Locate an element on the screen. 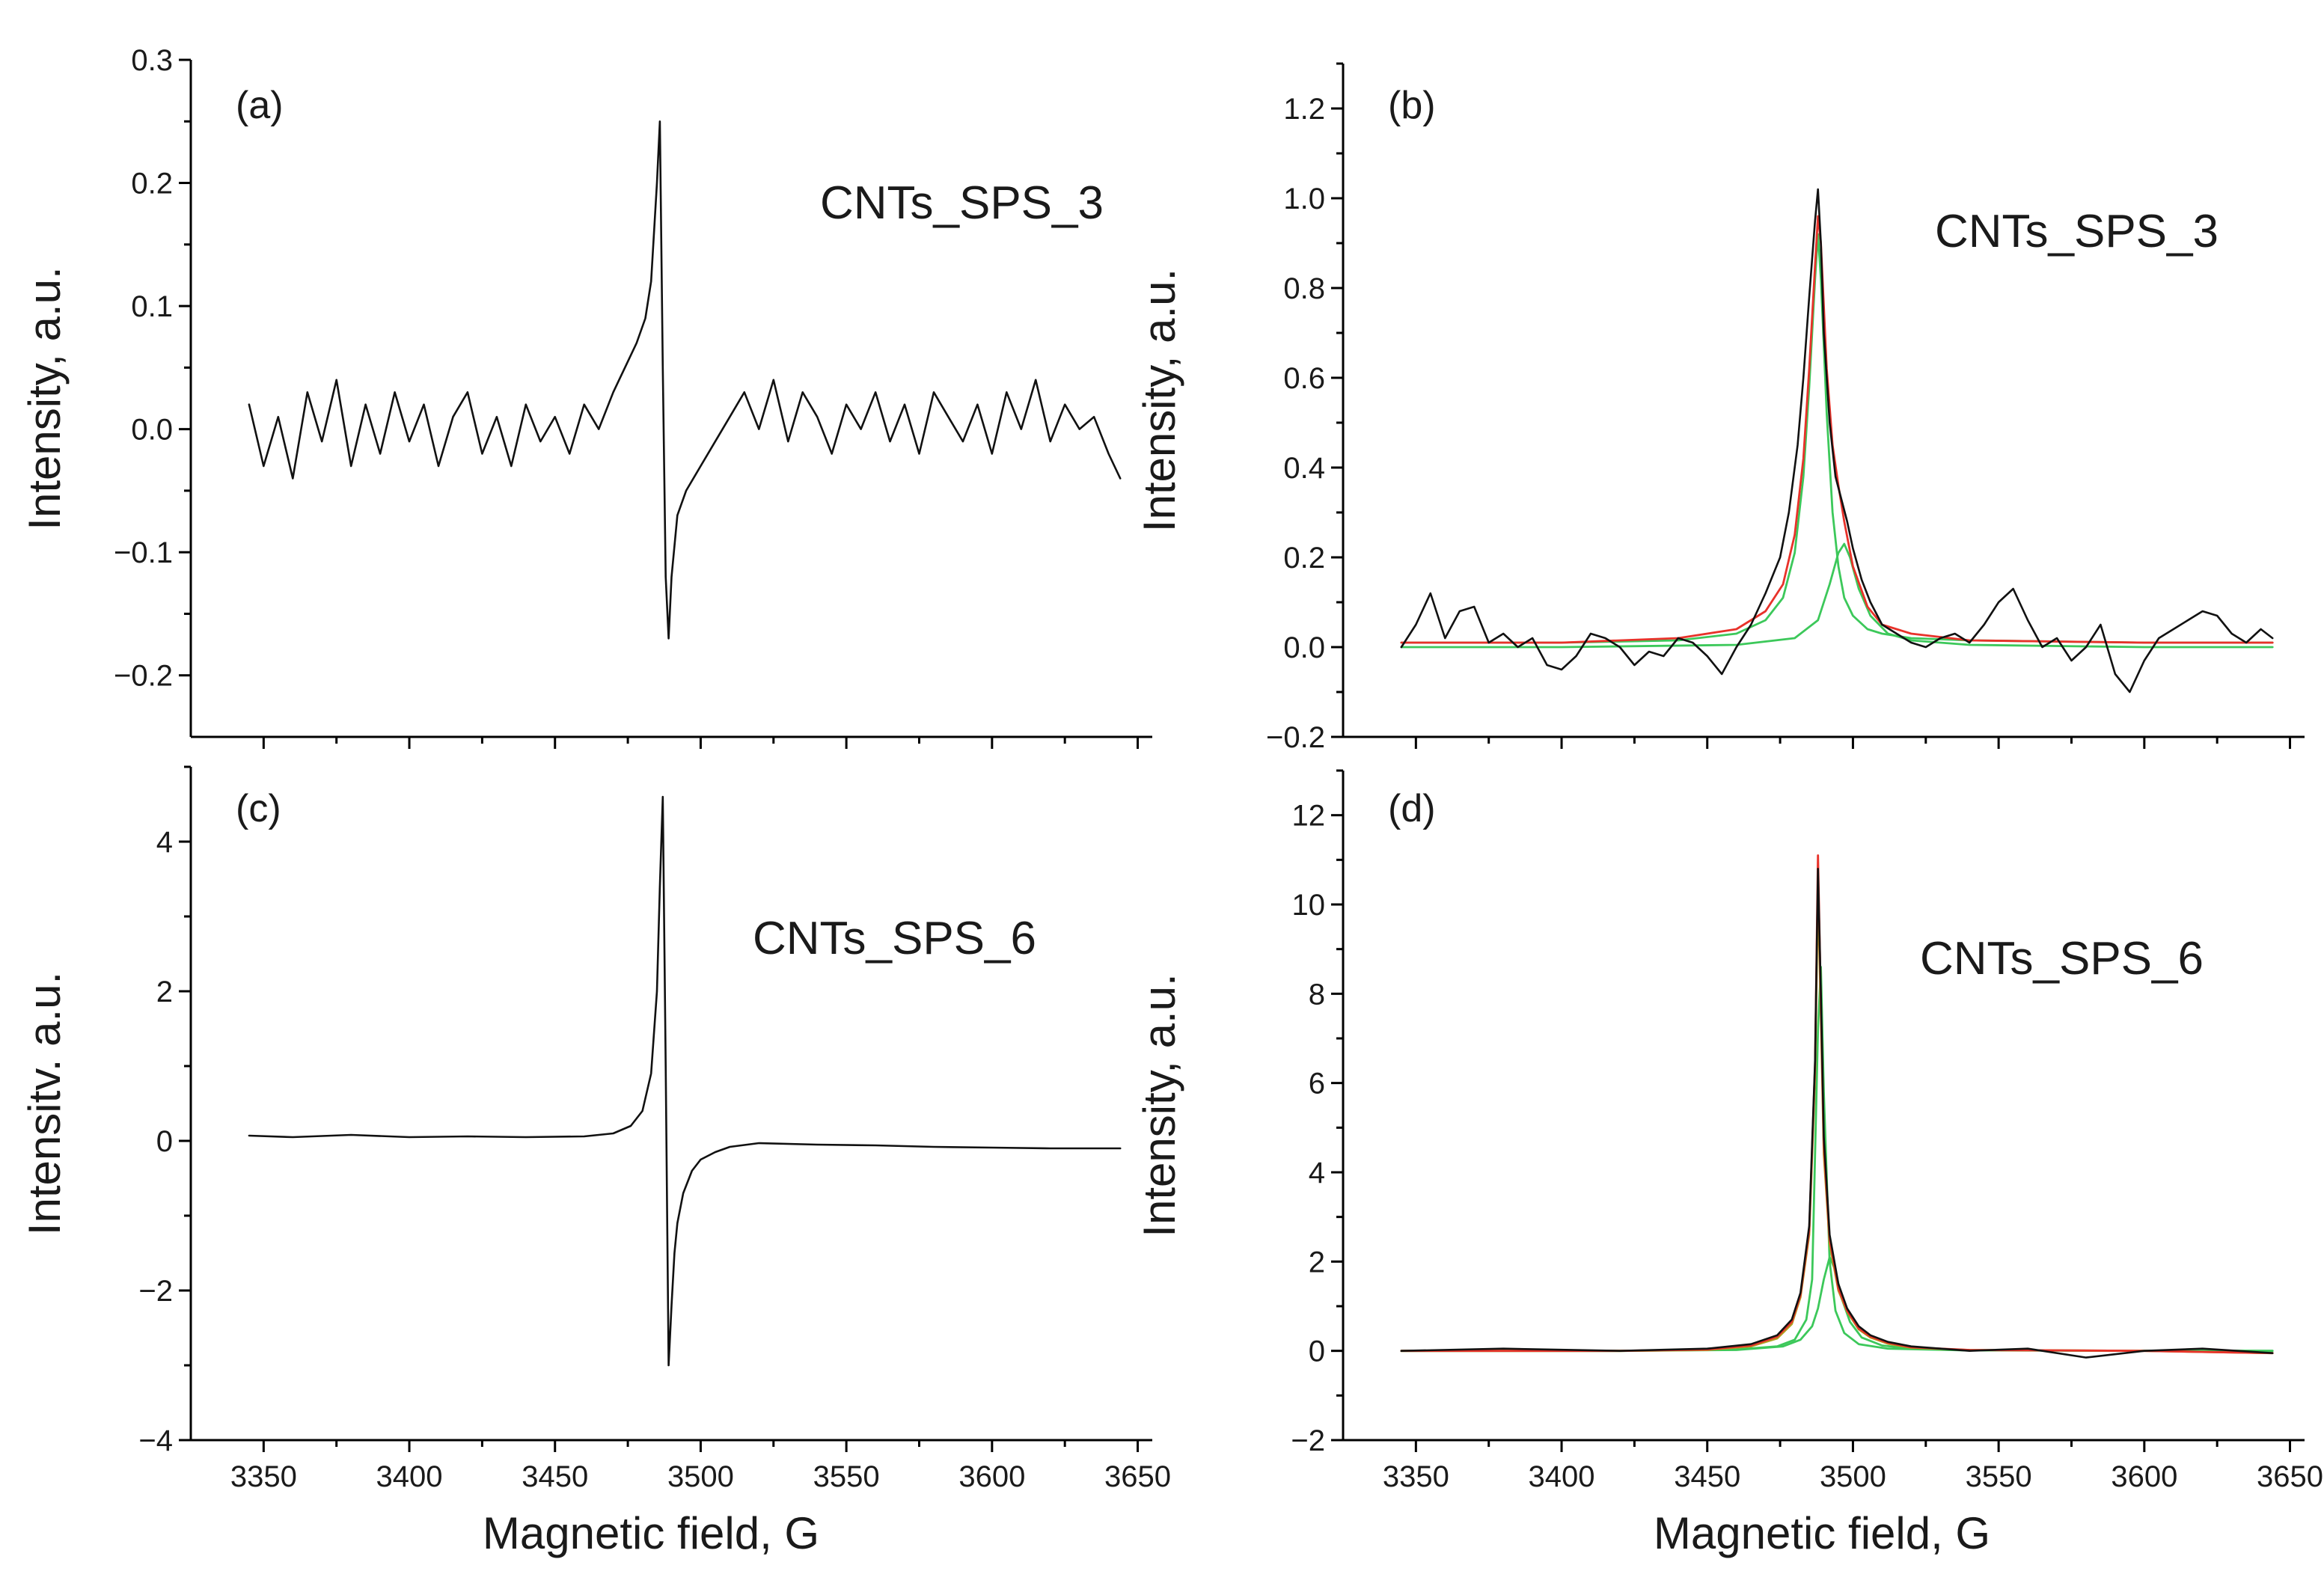 The image size is (2324, 1589). x-tick-label-d: 3400 is located at coordinates (1562, 1476).